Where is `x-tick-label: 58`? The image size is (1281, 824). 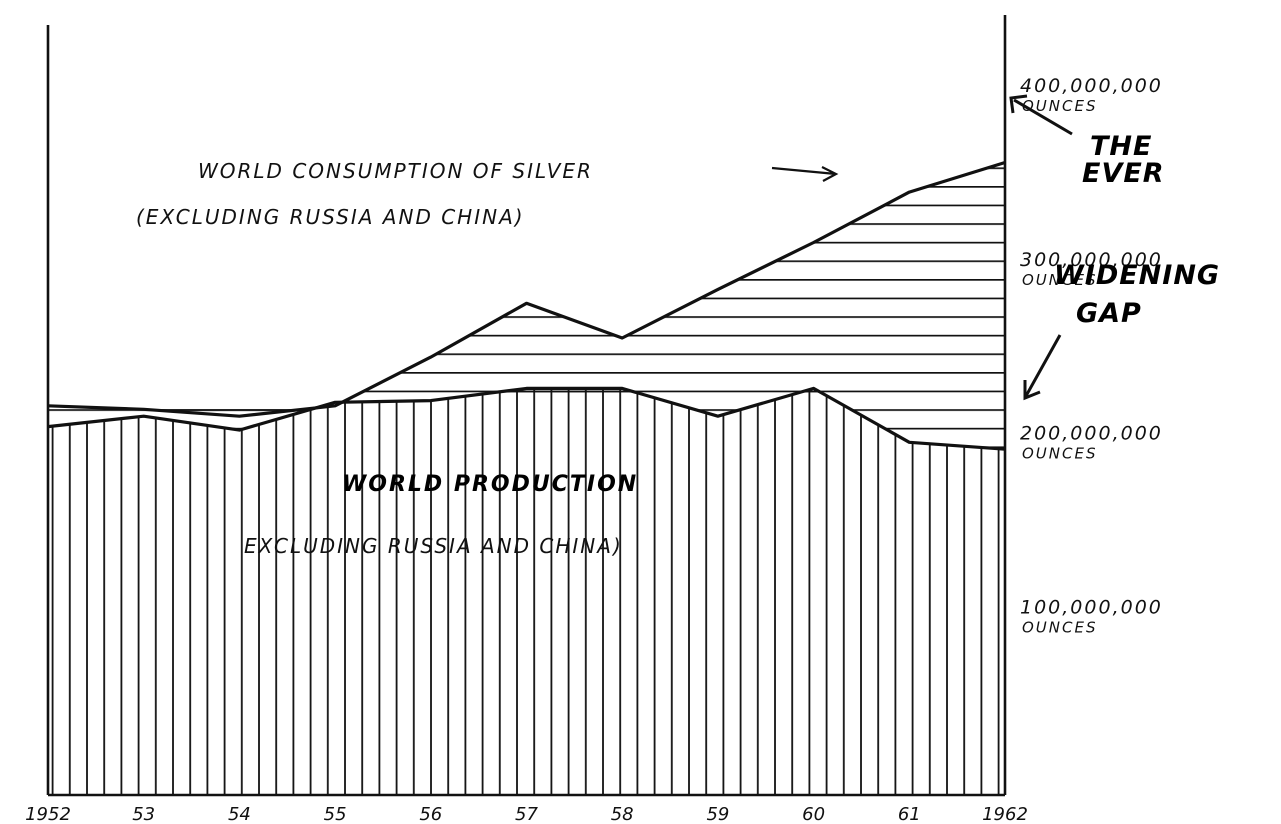 x-tick-label: 58 is located at coordinates (622, 814).